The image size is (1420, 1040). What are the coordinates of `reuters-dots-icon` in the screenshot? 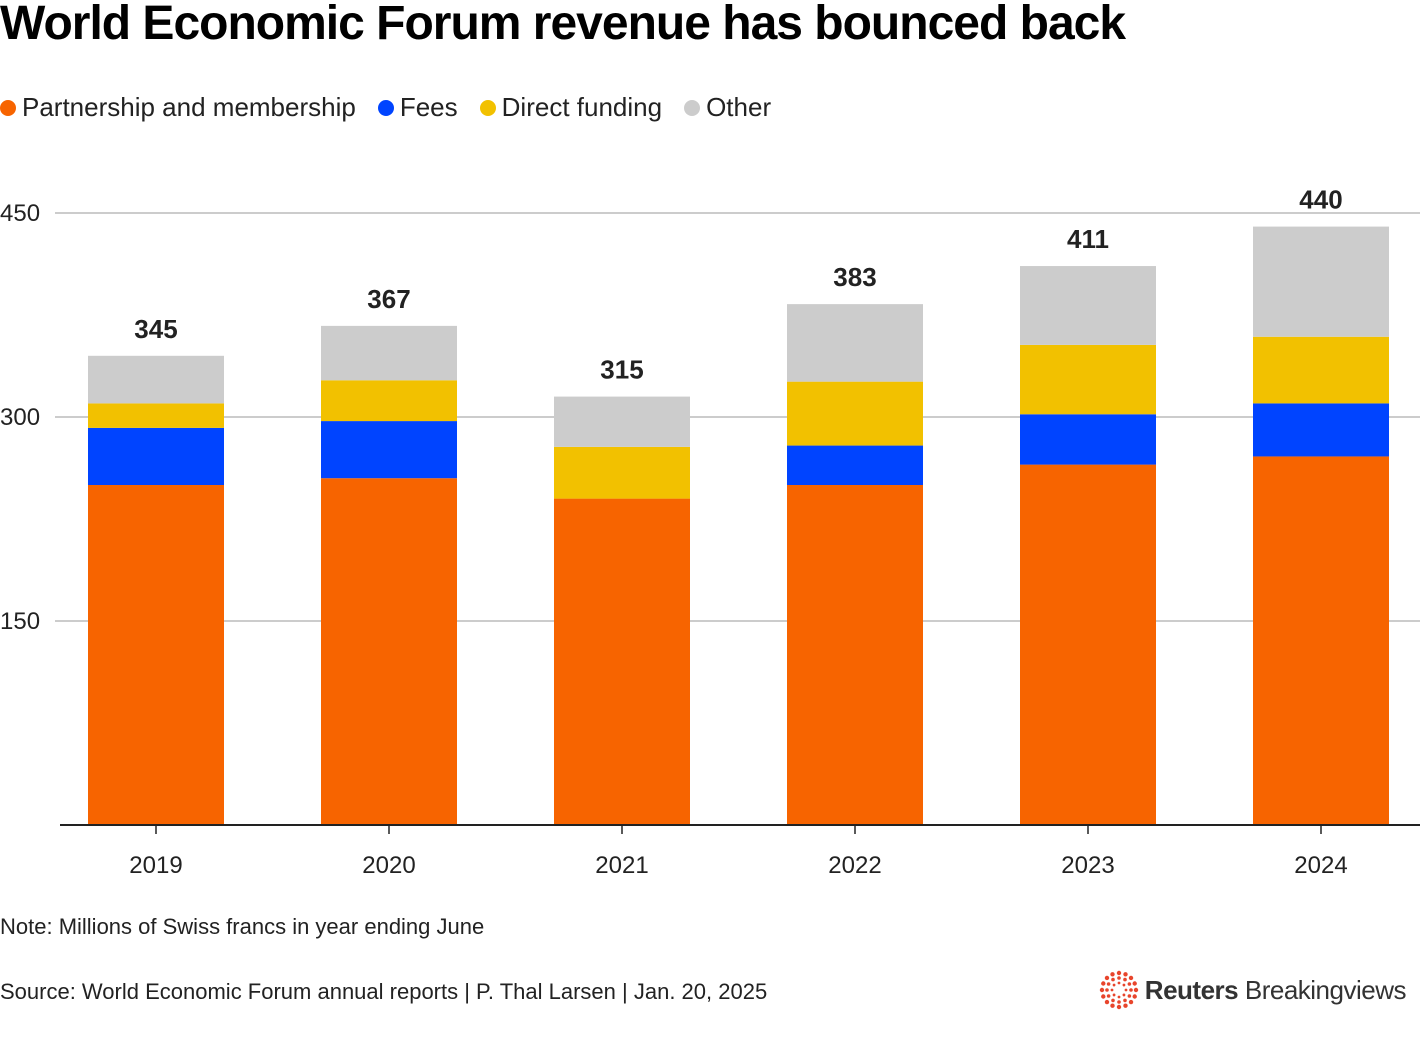 It's located at (1118, 990).